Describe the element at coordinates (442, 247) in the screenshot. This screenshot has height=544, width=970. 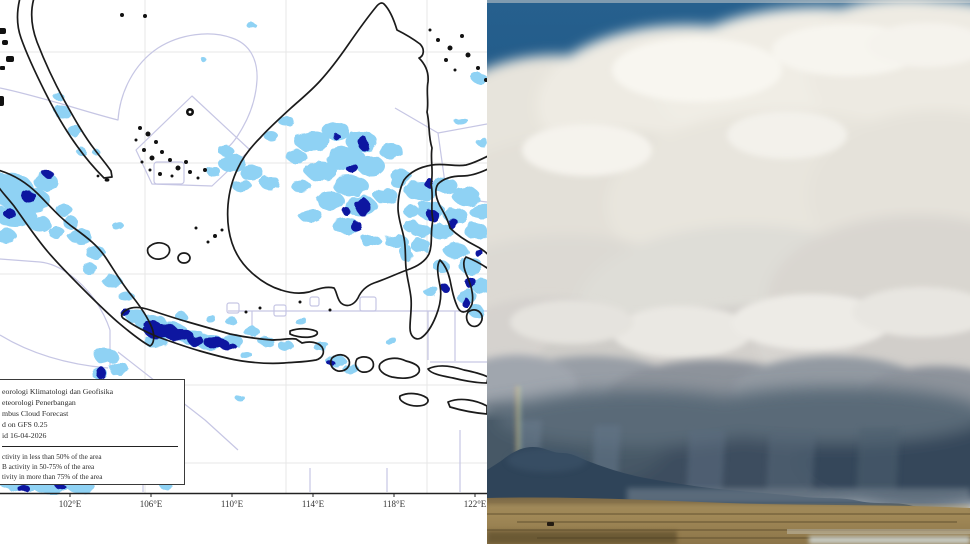
I see `sulawesi` at that location.